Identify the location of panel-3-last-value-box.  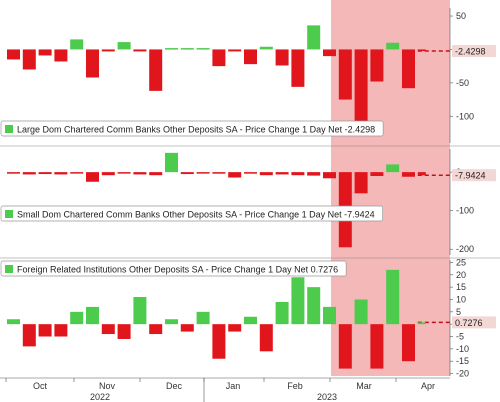
(474, 322).